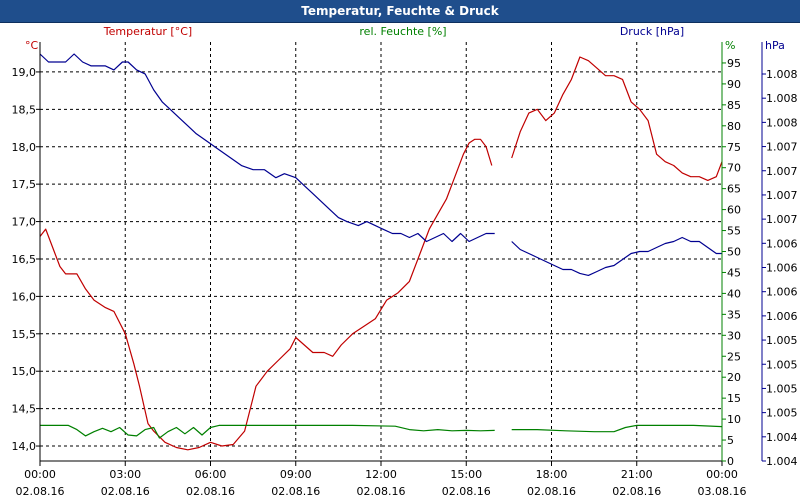  What do you see at coordinates (24, 446) in the screenshot?
I see `temperature-tick-label: 14,0` at bounding box center [24, 446].